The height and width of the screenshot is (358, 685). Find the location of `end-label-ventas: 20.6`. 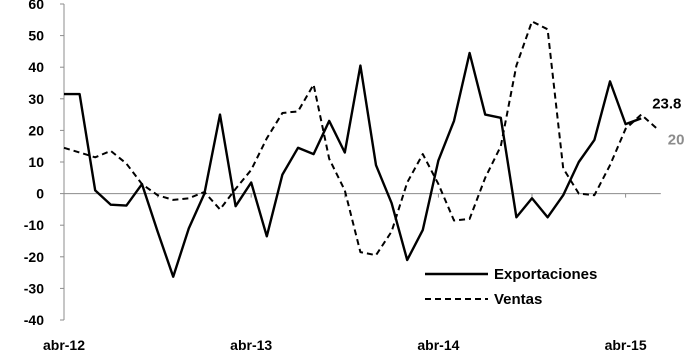

end-label-ventas: 20.6 is located at coordinates (676, 140).